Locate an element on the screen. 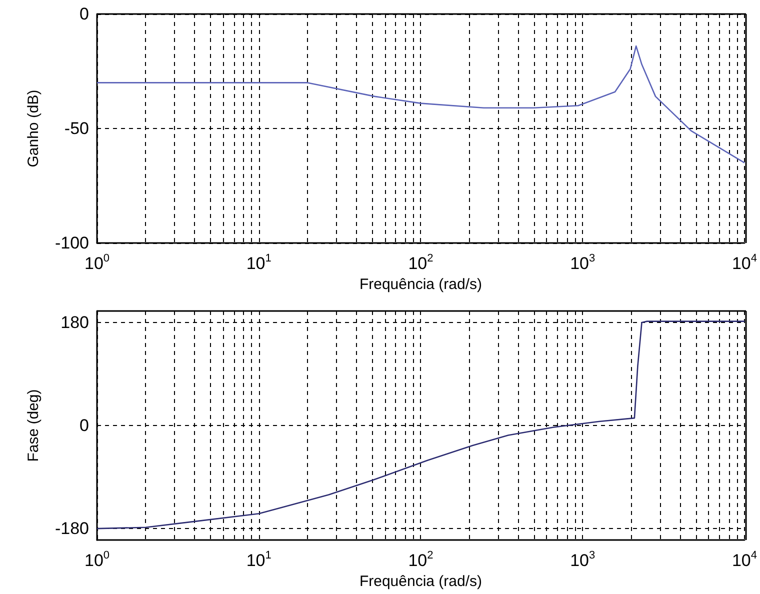  y-tick-label: -50 is located at coordinates (76, 128).